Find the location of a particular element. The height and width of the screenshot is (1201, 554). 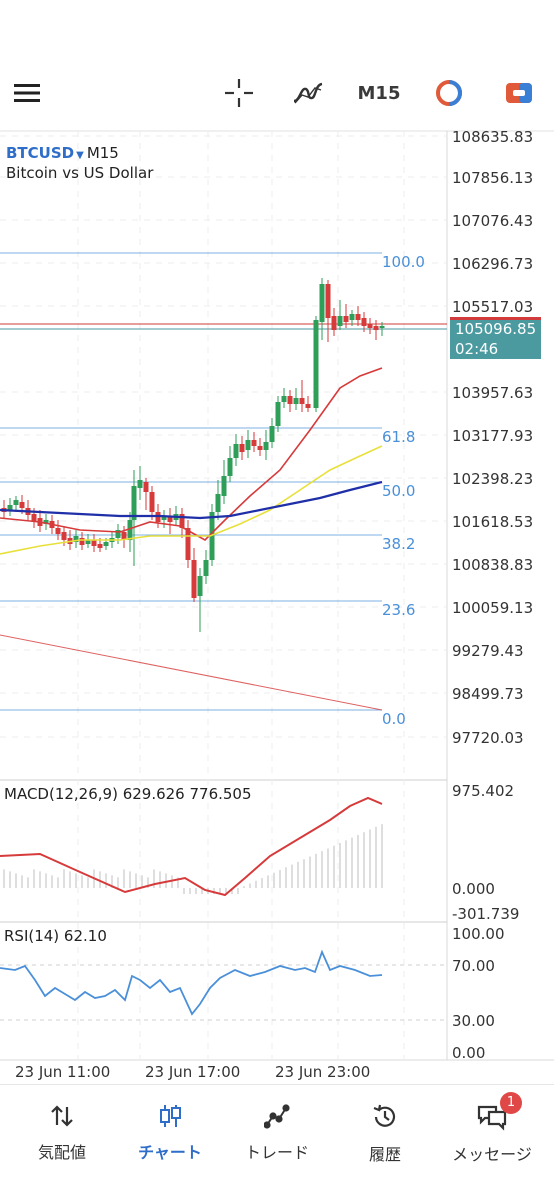

chart-symbol: BTCUSD ▼ M15 is located at coordinates (62, 153).